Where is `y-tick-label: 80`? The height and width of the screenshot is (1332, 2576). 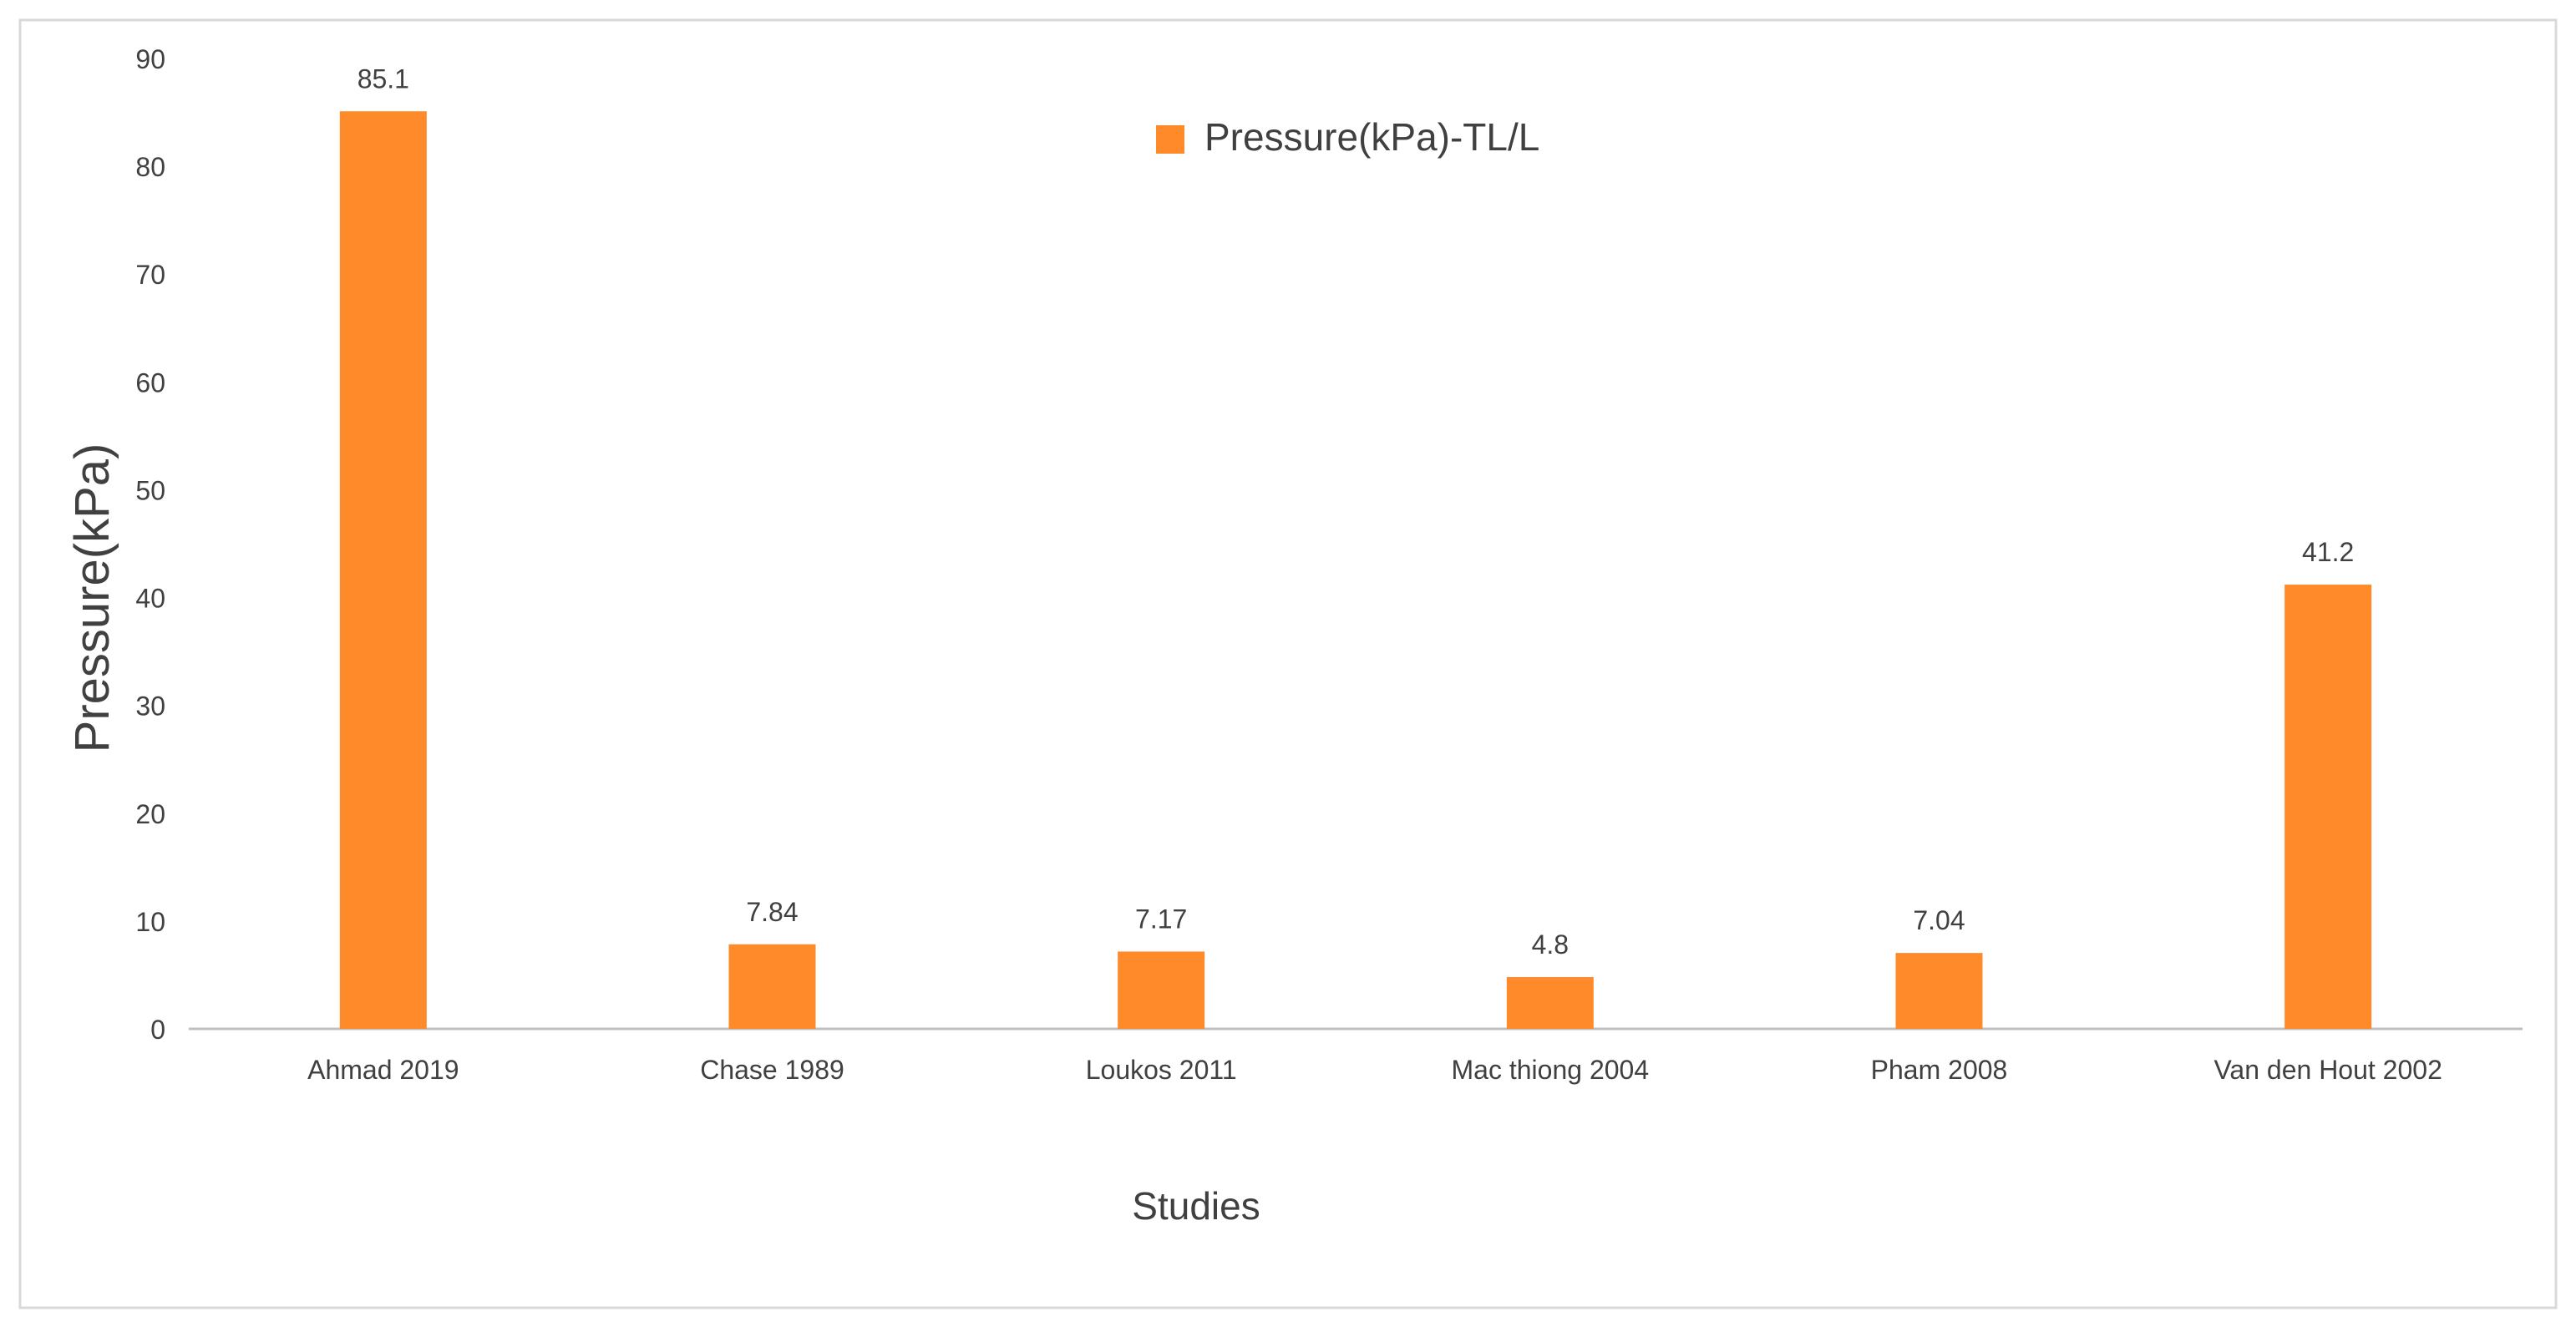
y-tick-label: 80 is located at coordinates (150, 167).